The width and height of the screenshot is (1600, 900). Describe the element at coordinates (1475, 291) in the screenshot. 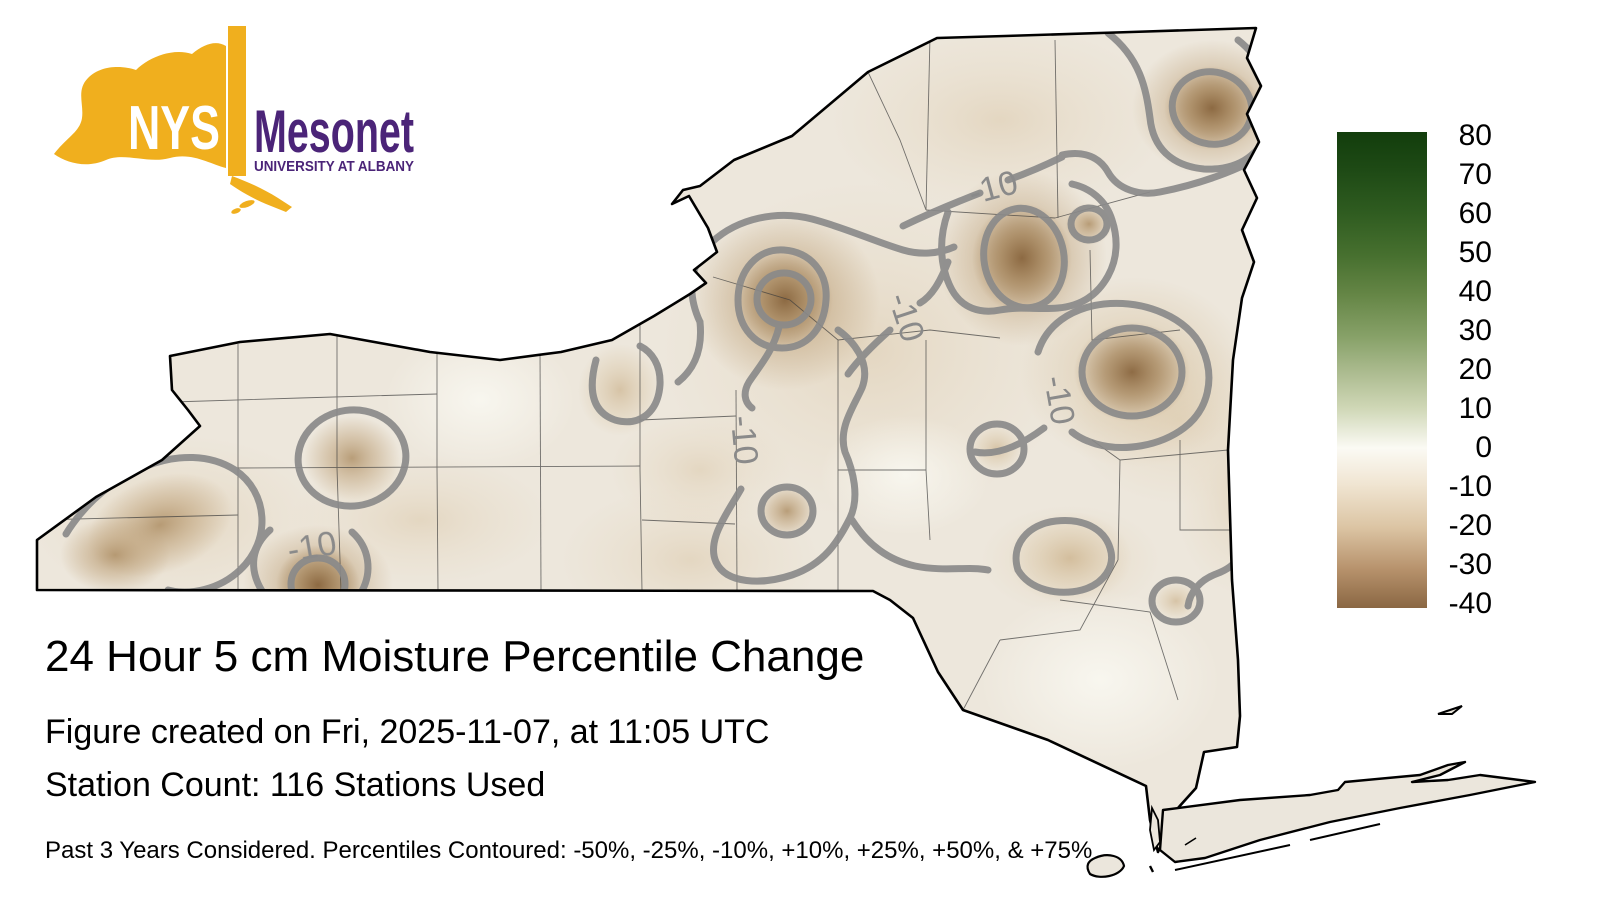

I see `colorbar-tick: 40` at that location.